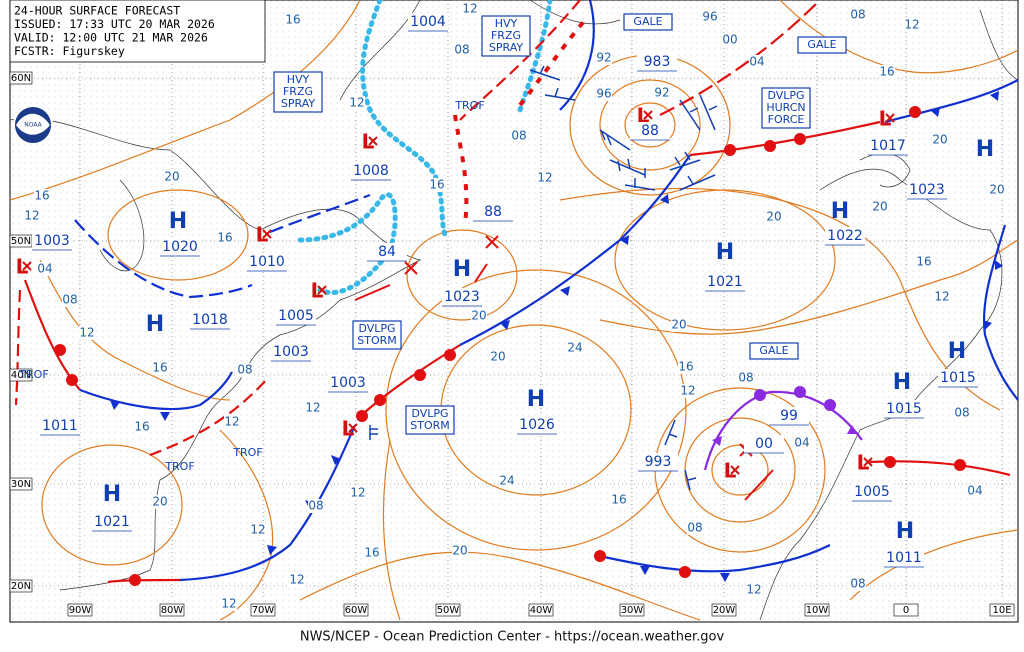 This screenshot has height=652, width=1024. I want to click on pressure-label: 1017, so click(888, 146).